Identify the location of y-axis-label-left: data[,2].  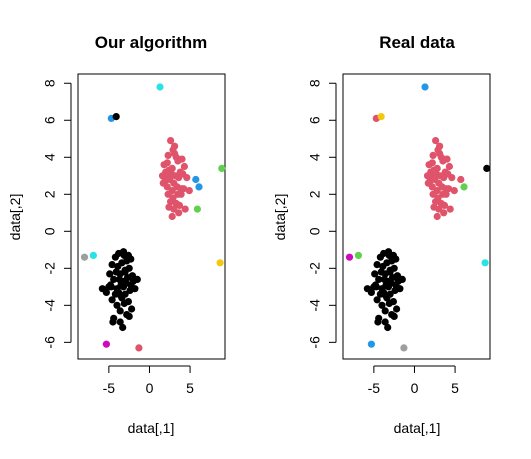
(15, 217).